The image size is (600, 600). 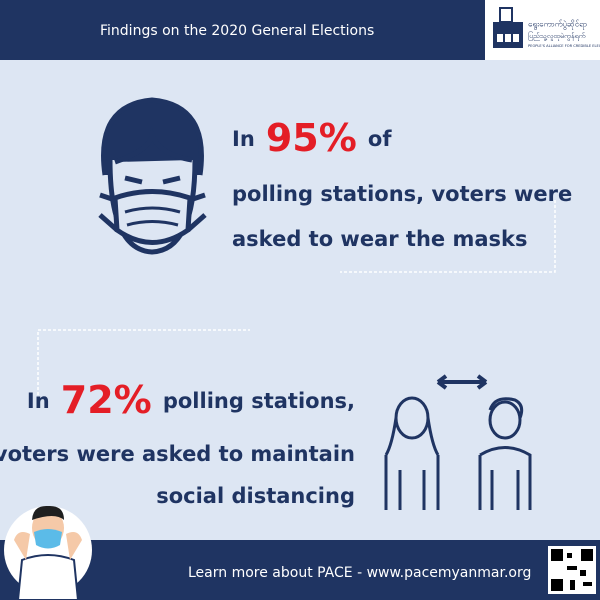 I want to click on footer-bar, so click(x=300, y=570).